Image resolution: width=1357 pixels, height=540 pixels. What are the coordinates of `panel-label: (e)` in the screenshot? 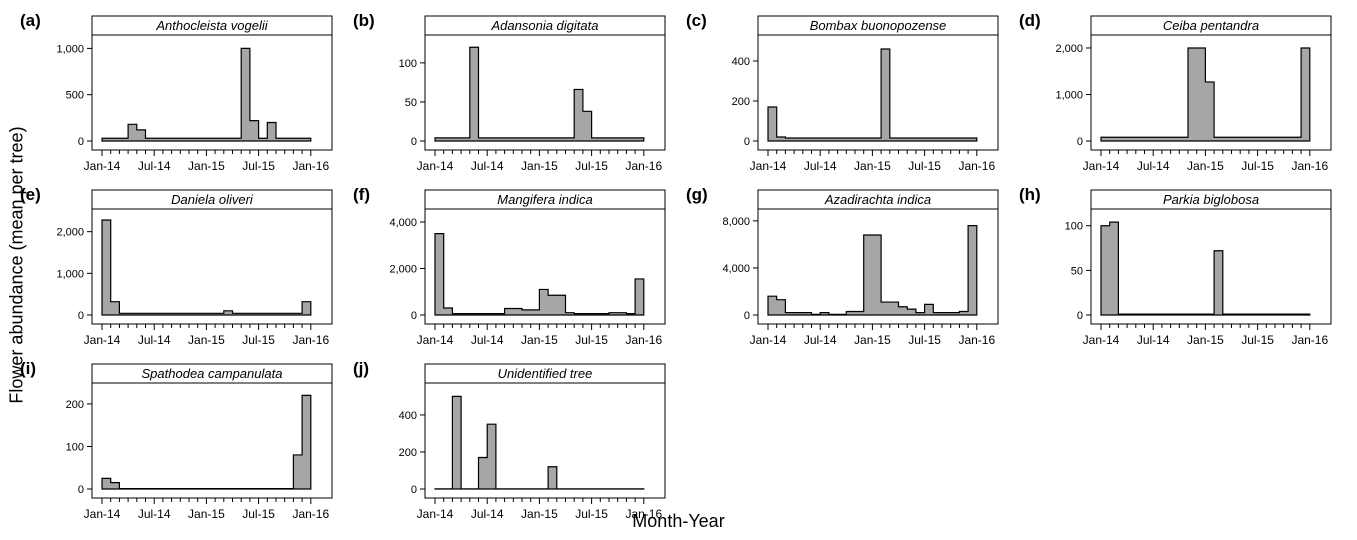 It's located at (30, 194).